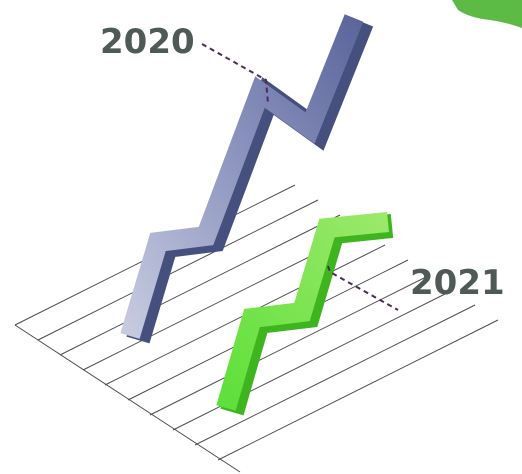 This screenshot has width=522, height=474. I want to click on year-label: 2020, so click(147, 42).